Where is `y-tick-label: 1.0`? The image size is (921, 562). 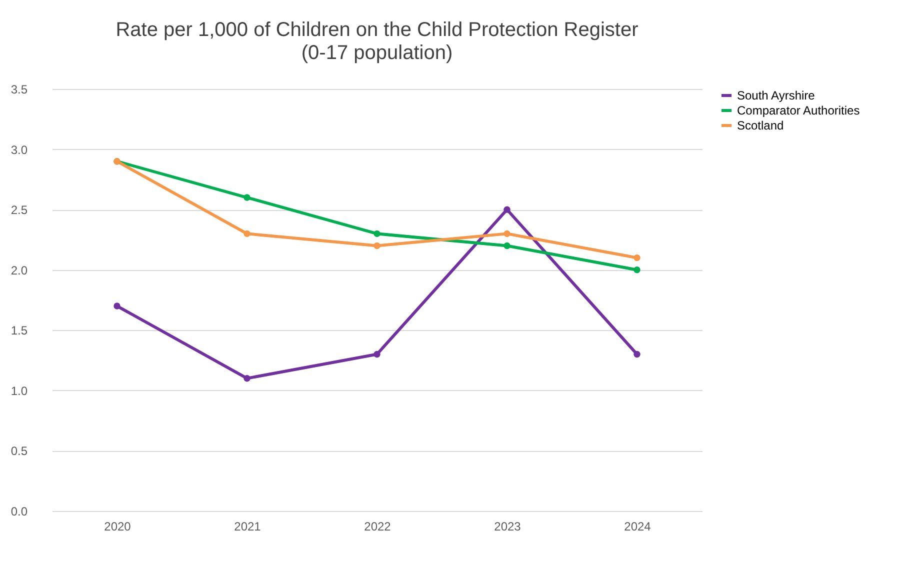 y-tick-label: 1.0 is located at coordinates (19, 391).